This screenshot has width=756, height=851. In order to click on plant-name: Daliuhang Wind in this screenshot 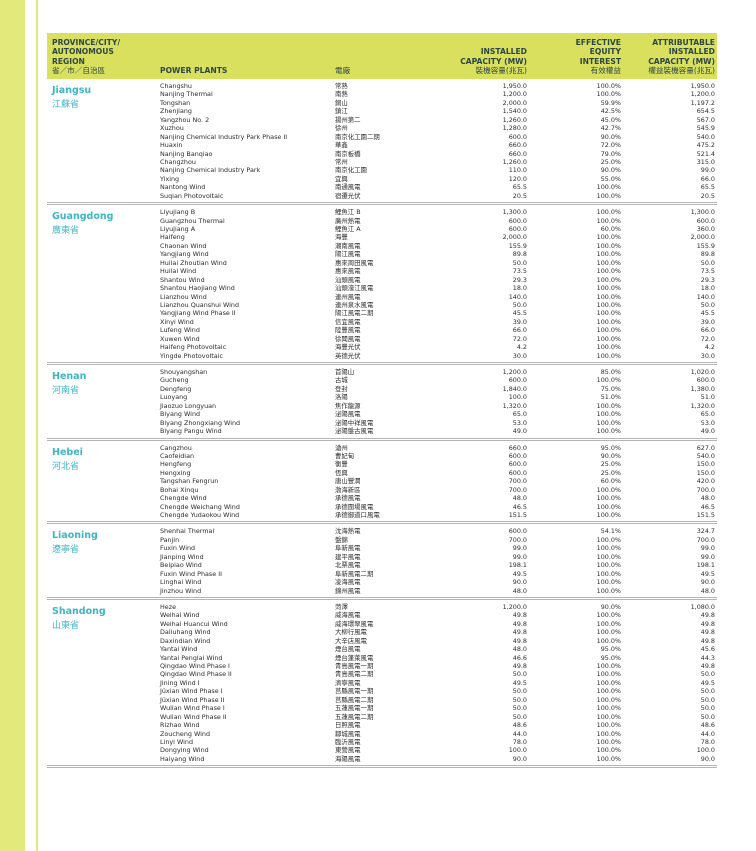, I will do `click(185, 632)`.